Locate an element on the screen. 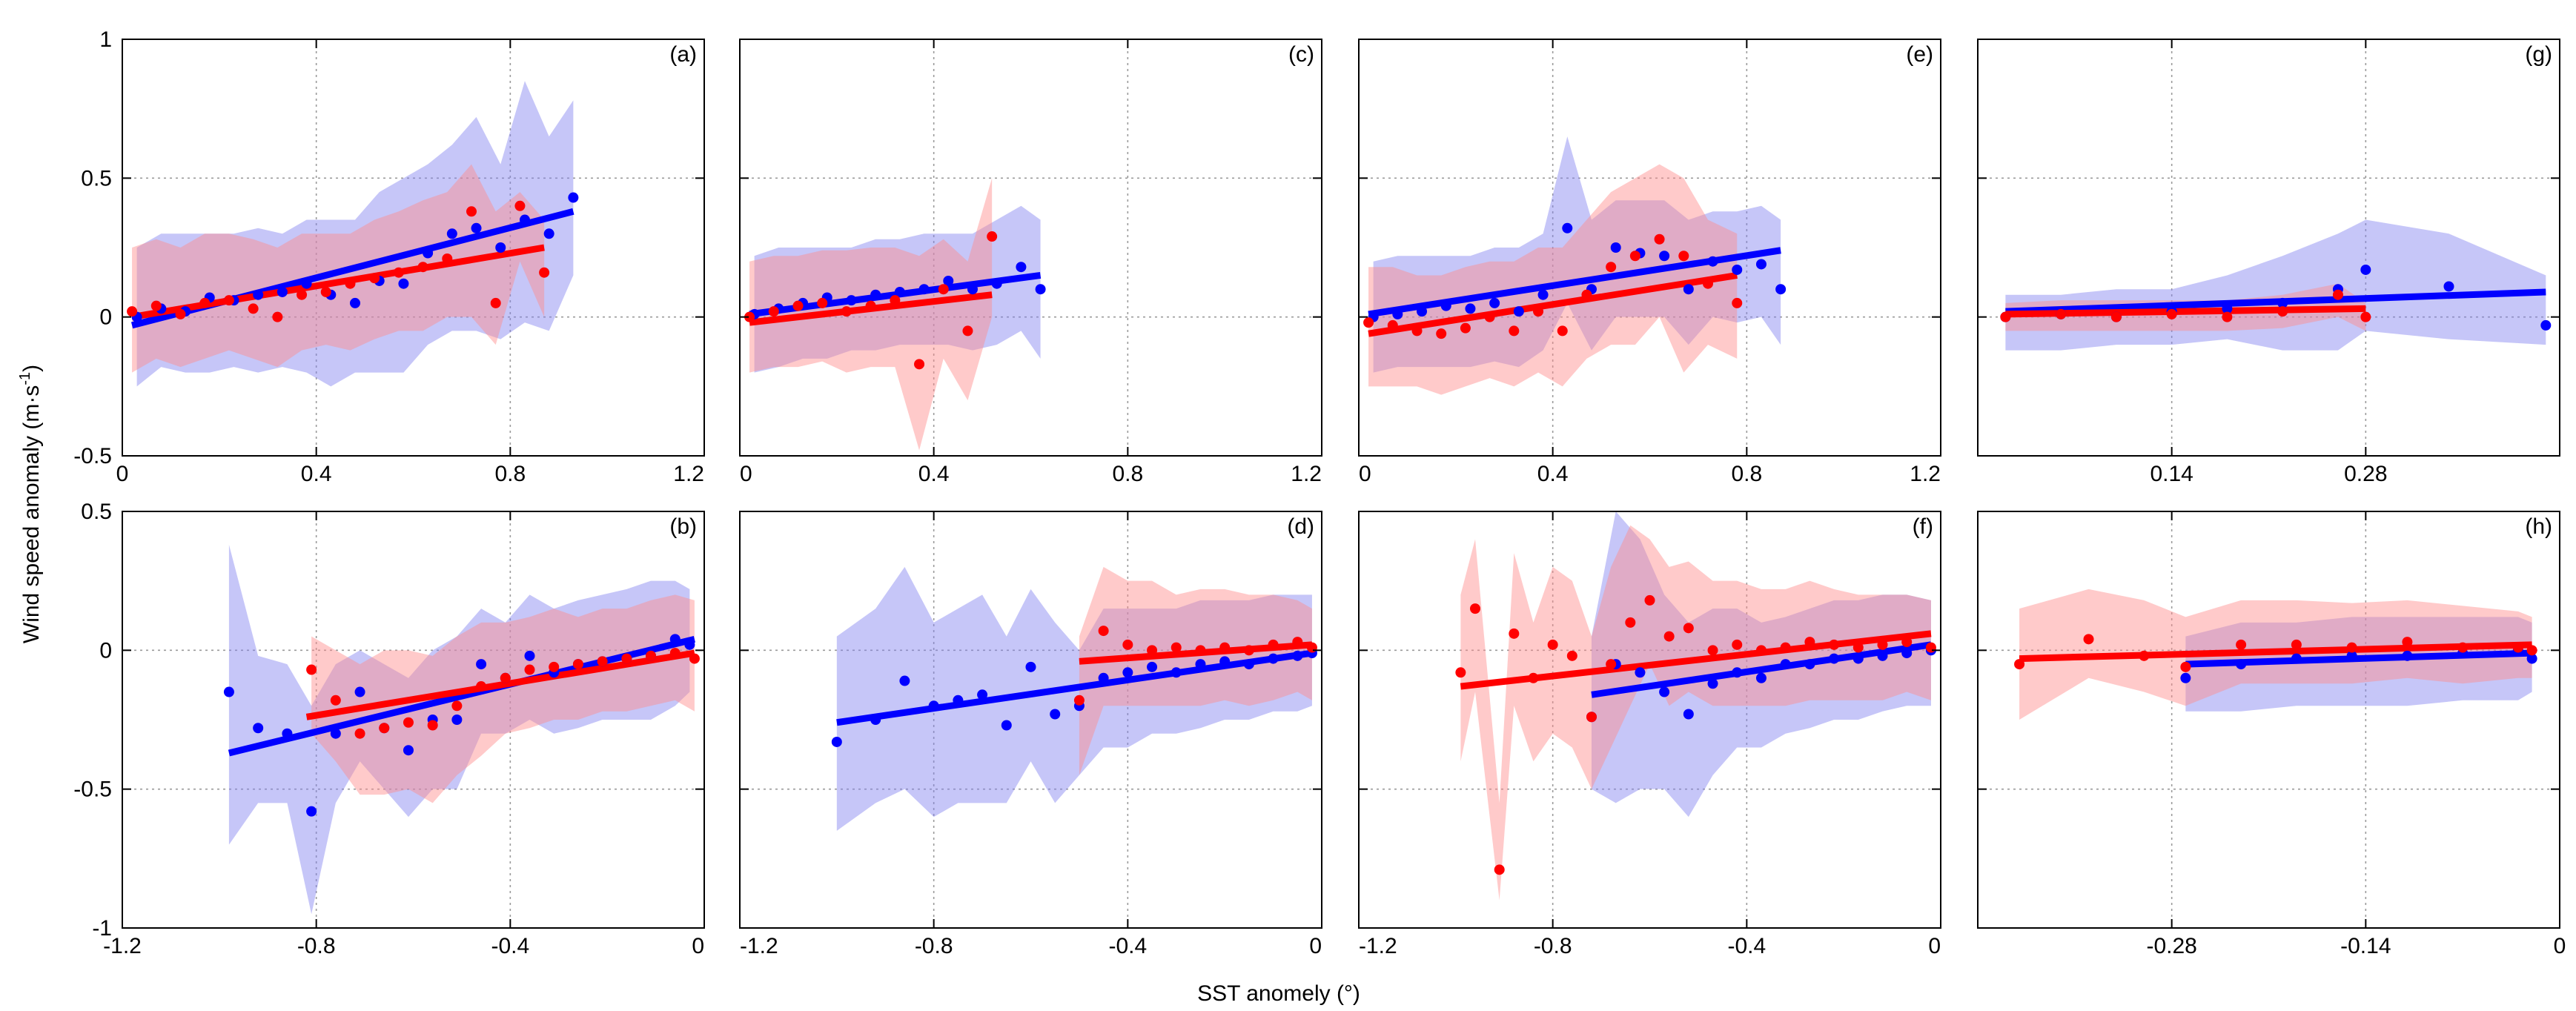 The image size is (2576, 1011). panel-b-xtick-label: -0.4 is located at coordinates (510, 946).